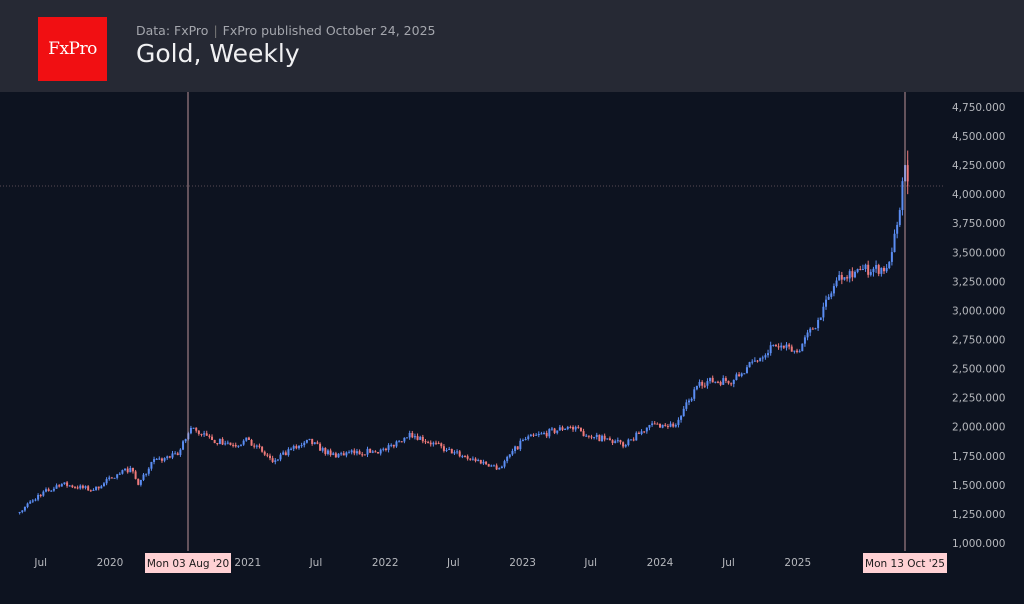  What do you see at coordinates (978, 224) in the screenshot?
I see `y-tick-label: 3,750.000` at bounding box center [978, 224].